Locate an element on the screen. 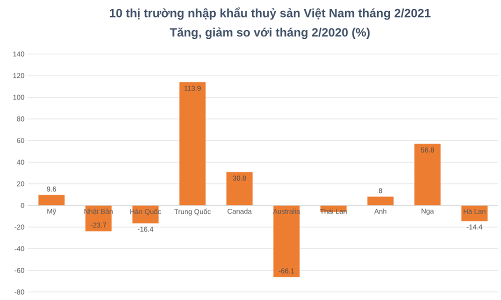 The width and height of the screenshot is (501, 300). chart-subtitle: Tăng, giảm so với tháng 2/2020 (%) is located at coordinates (270, 34).